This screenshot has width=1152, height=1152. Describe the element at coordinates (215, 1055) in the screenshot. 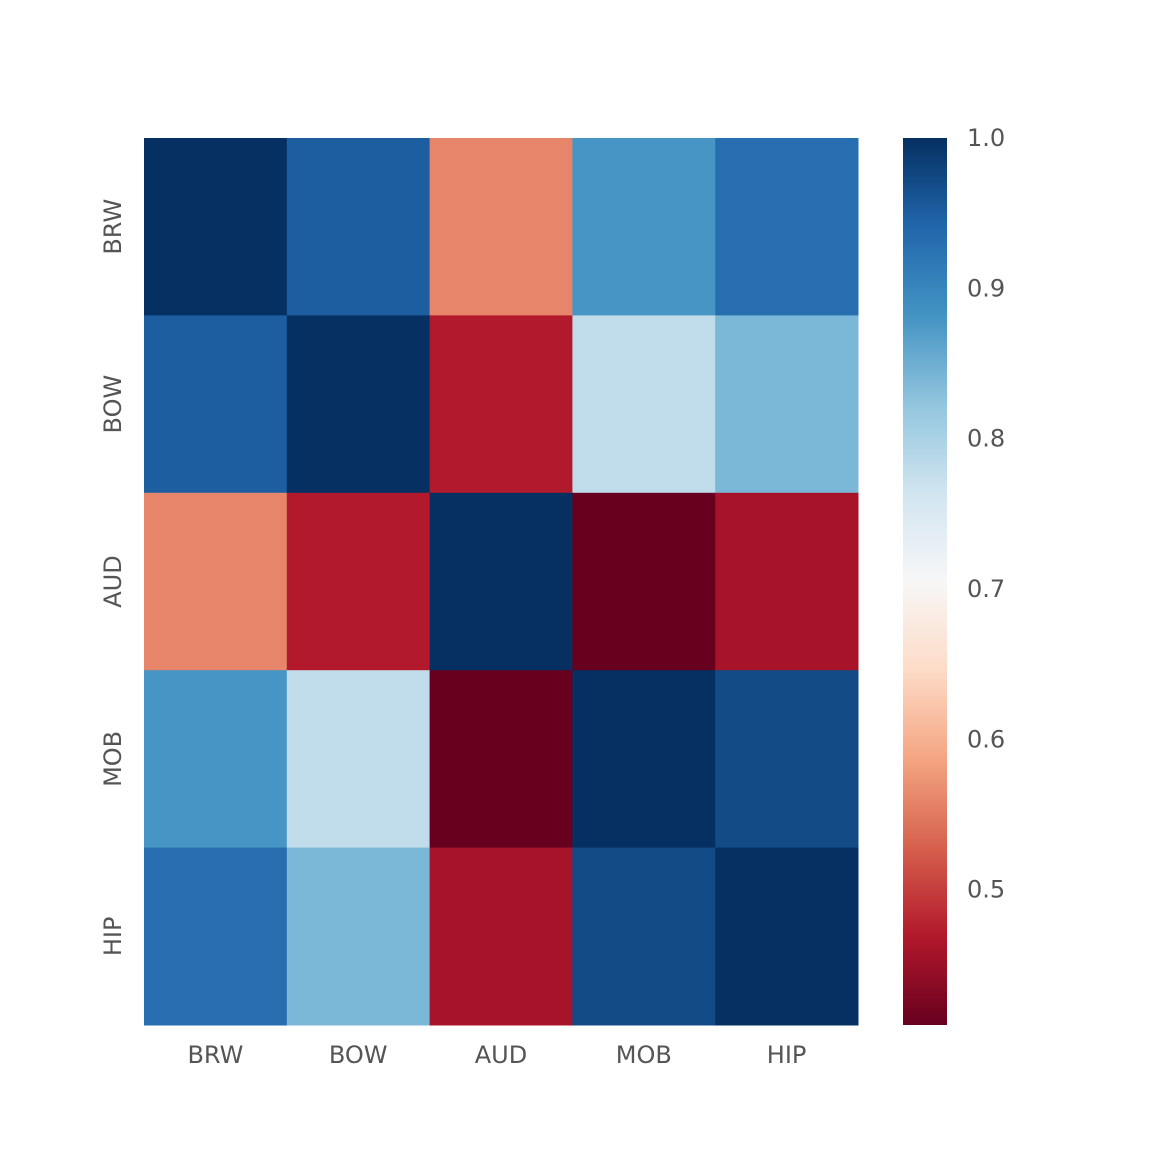

I see `x-tick-label: BRW` at that location.